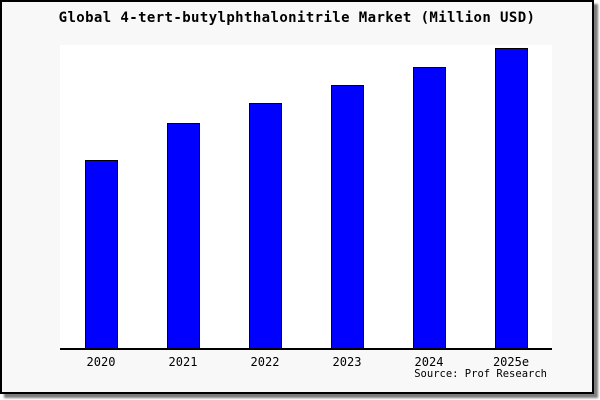 The height and width of the screenshot is (400, 600). I want to click on x-axis-labels: 2020 2021 2022 2023 2024 2025e, so click(306, 363).